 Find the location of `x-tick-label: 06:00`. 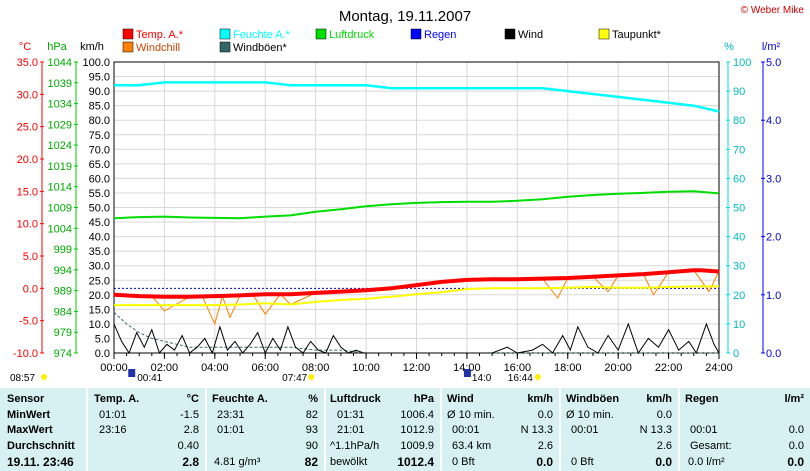

x-tick-label: 06:00 is located at coordinates (265, 368).